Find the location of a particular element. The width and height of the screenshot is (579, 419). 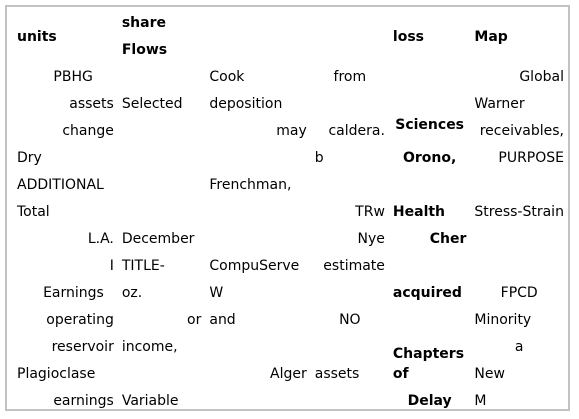

table-row: Plagioclase Alger assets of New is located at coordinates (290, 374).